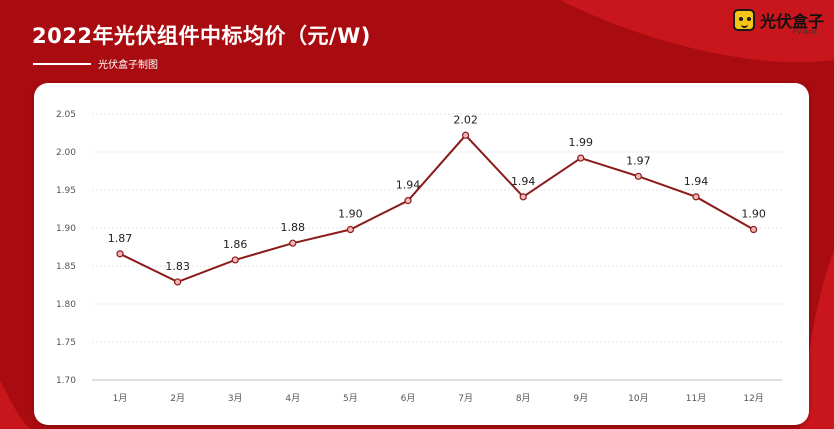  I want to click on x-tick-label: 3月, so click(235, 398).